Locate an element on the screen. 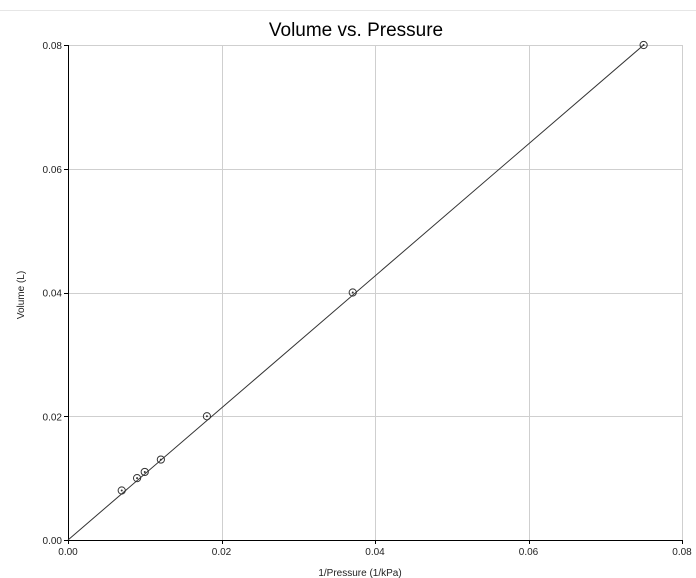 Image resolution: width=696 pixels, height=578 pixels. x-tick-label: 0.02 is located at coordinates (222, 552).